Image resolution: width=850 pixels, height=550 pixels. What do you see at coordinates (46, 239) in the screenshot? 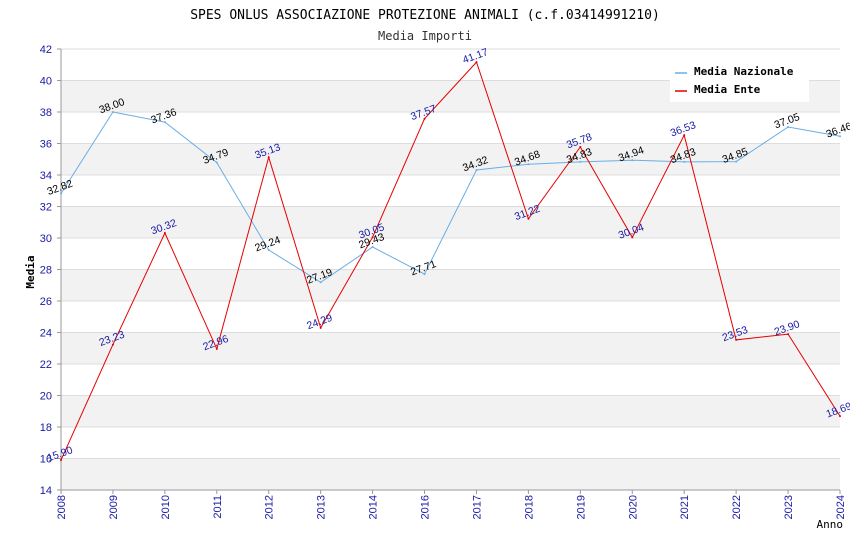
I see `y-tick-30: 30` at bounding box center [46, 239].